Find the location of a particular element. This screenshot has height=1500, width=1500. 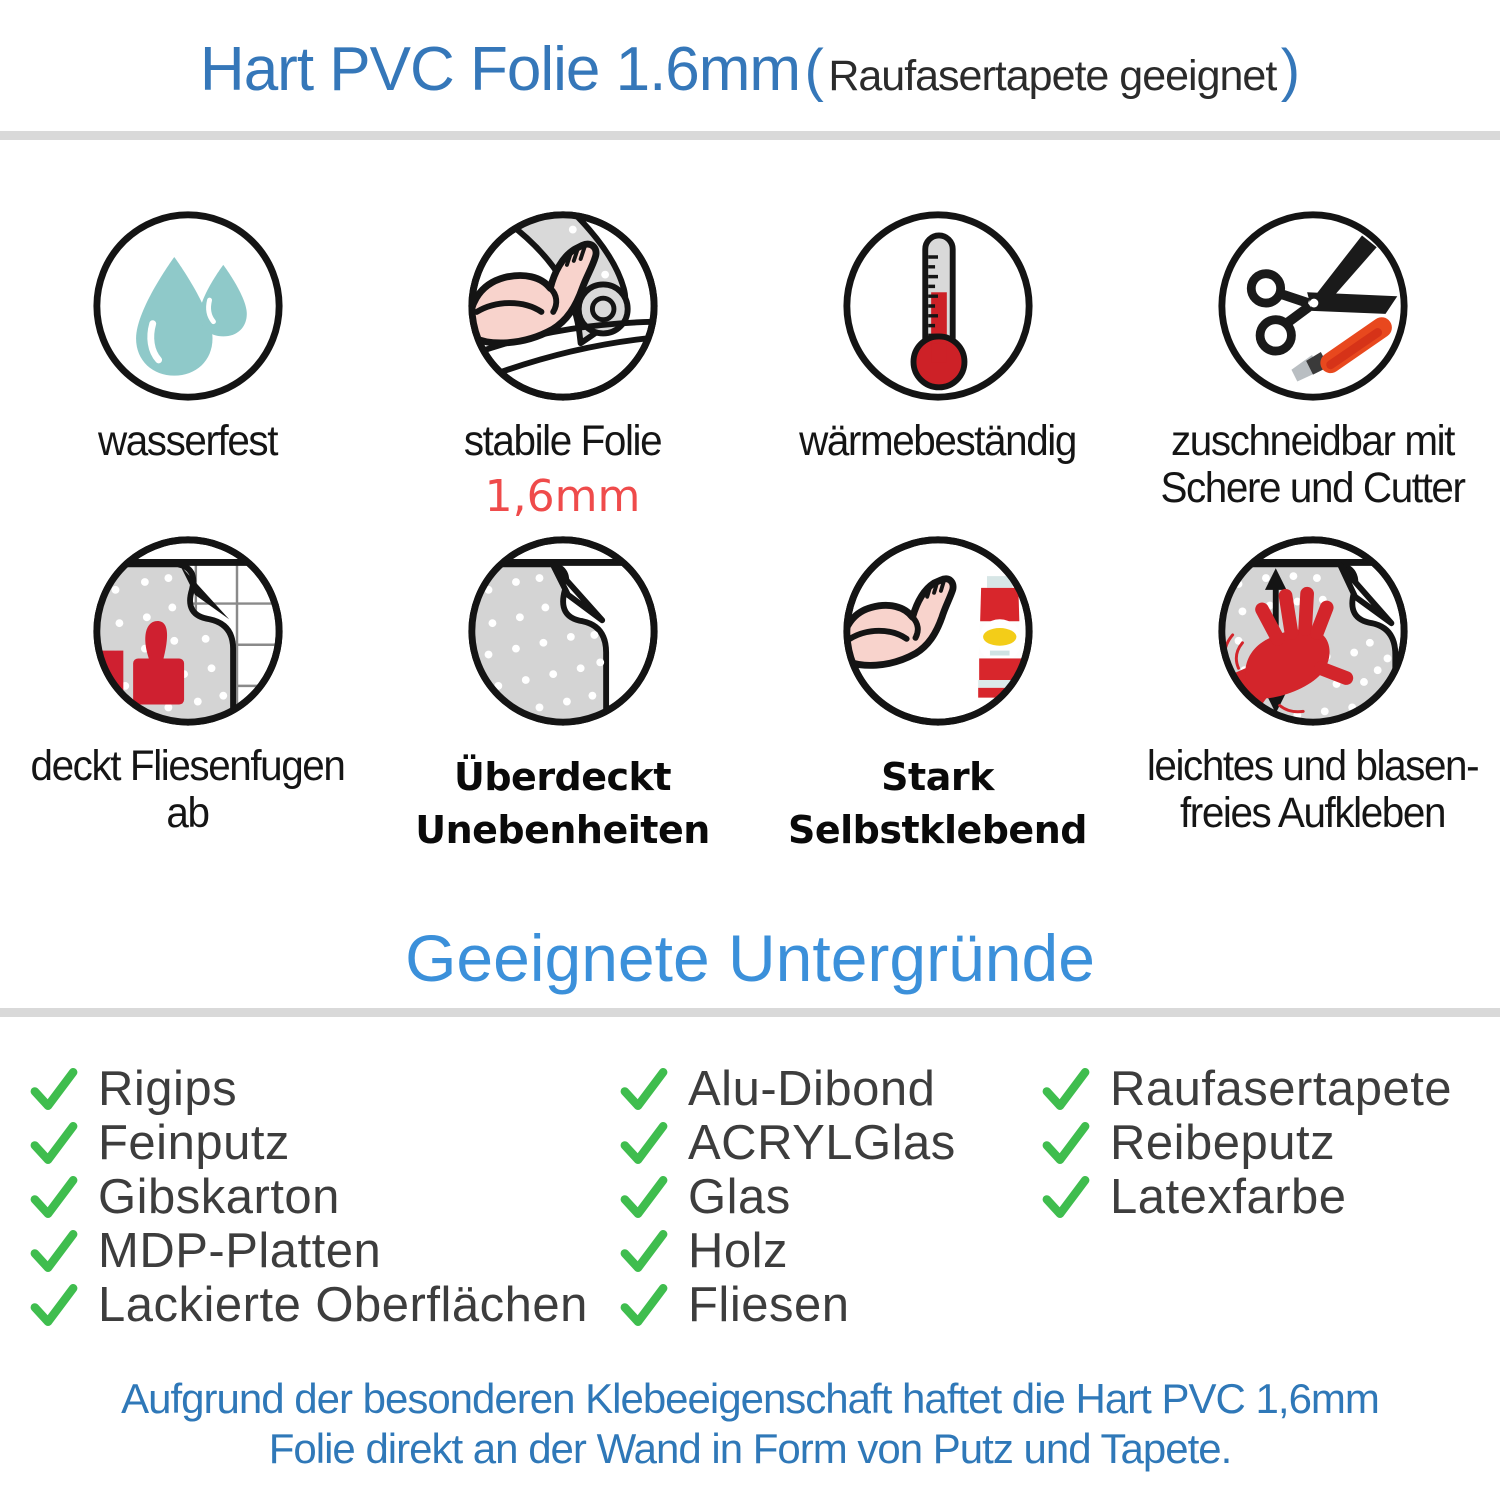

substrate-label: MDP-Platten is located at coordinates (240, 1251).